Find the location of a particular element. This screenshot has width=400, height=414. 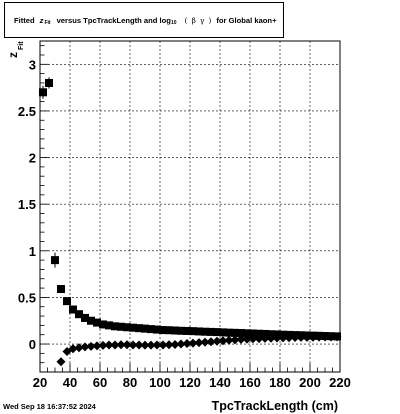

title-suffix: for Global kaon+ is located at coordinates (246, 20).